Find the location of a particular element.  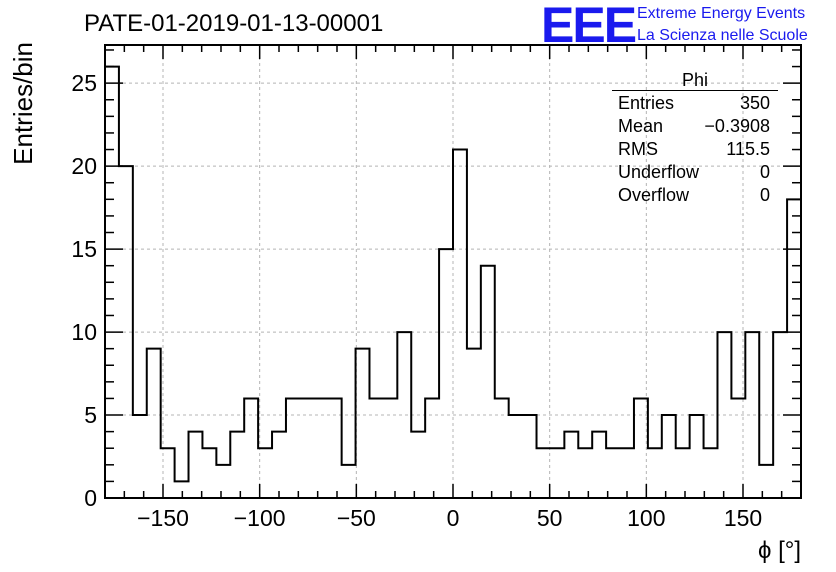

logo-line-2: La Scienza nelle Scuole is located at coordinates (722, 35).